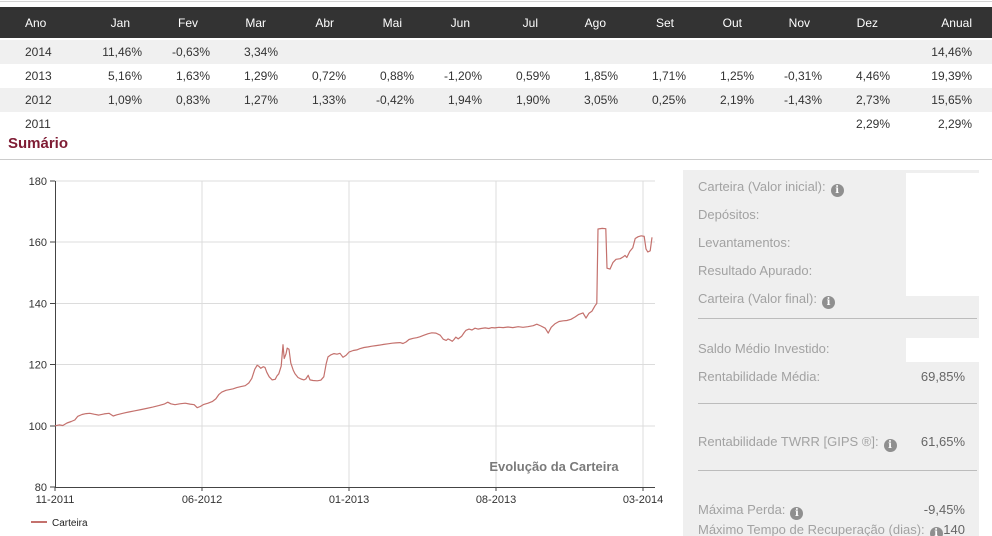 The height and width of the screenshot is (536, 992). I want to click on year-cell: 2011, so click(38, 124).